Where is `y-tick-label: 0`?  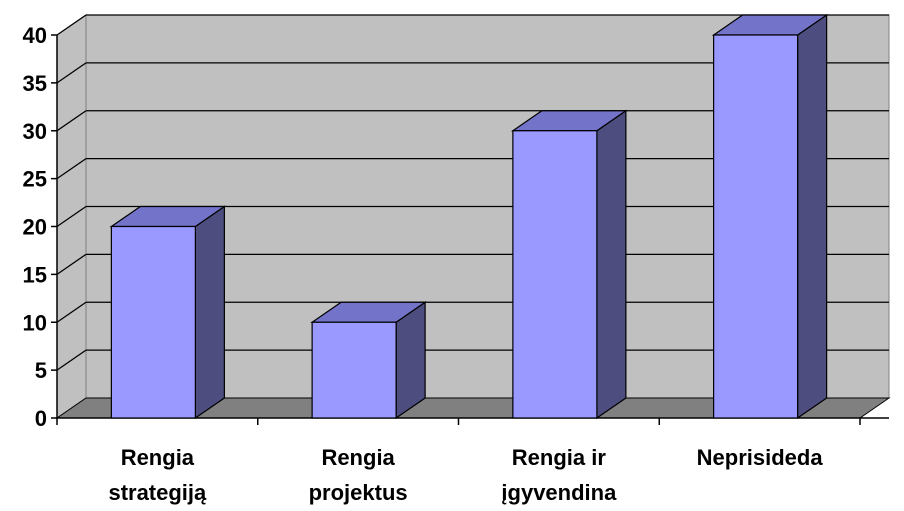 y-tick-label: 0 is located at coordinates (41, 418).